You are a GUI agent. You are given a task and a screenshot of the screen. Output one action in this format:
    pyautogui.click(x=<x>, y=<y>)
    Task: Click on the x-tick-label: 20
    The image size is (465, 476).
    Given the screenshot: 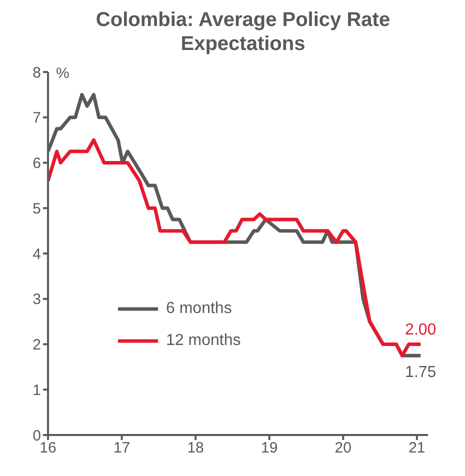 What is the action you would take?
    pyautogui.click(x=343, y=448)
    